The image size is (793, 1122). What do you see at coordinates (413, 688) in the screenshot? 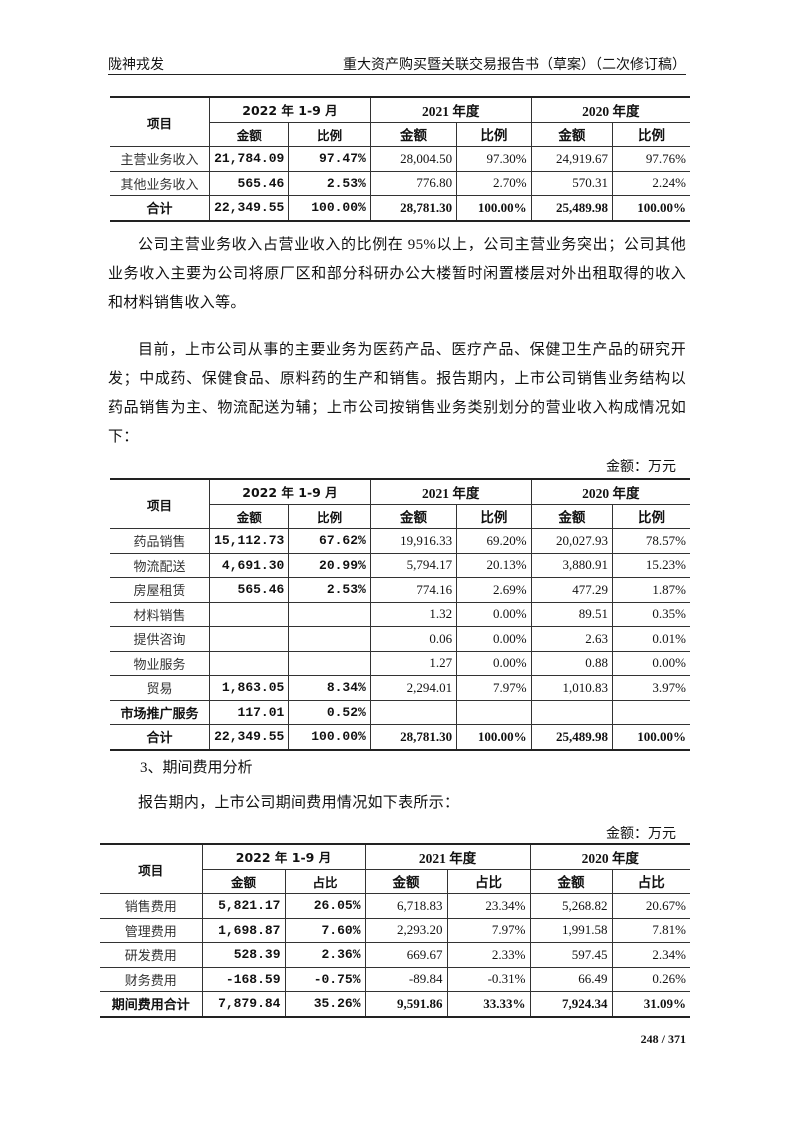
I see `table-cell: 2,294.01` at bounding box center [413, 688].